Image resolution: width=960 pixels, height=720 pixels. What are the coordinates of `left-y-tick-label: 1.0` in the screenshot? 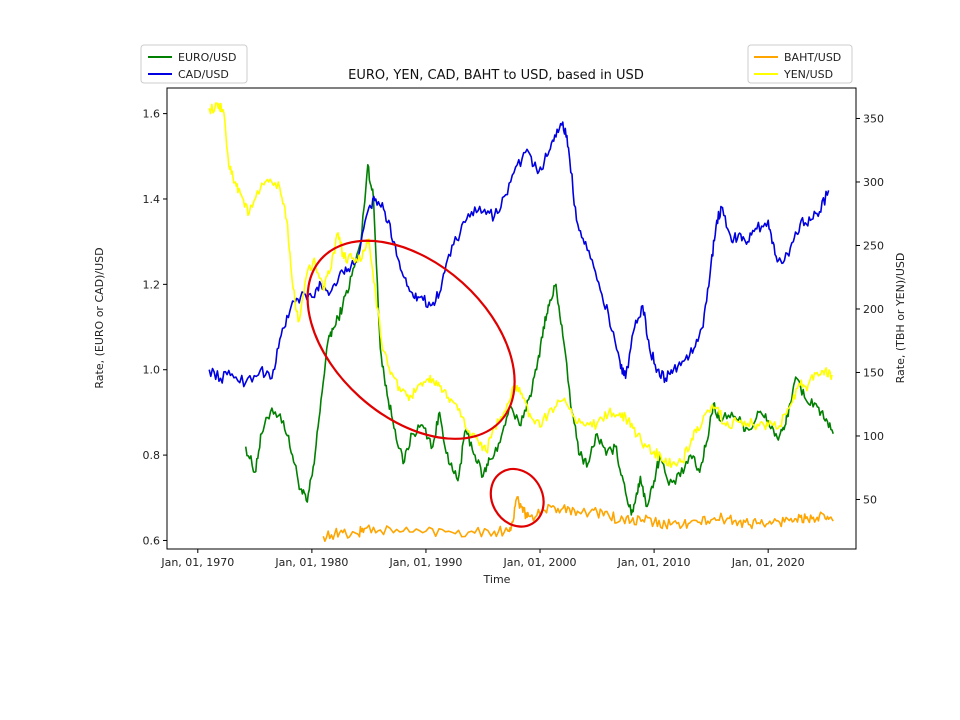 It's located at (152, 370).